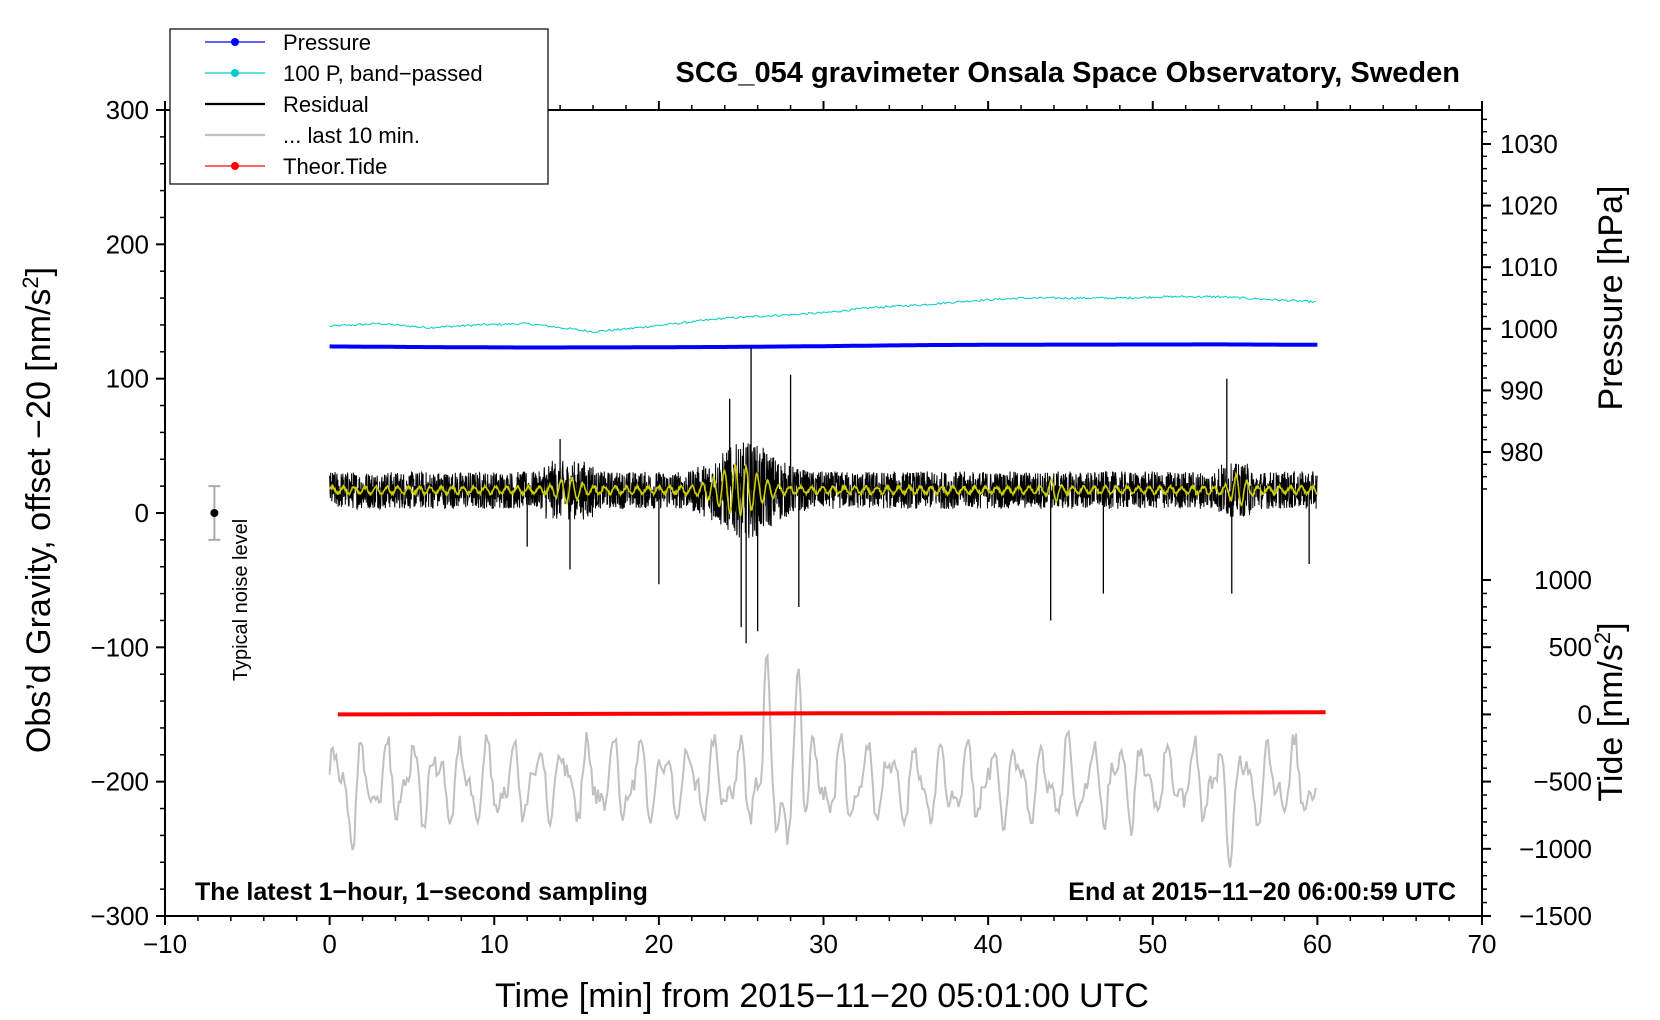  I want to click on tide-axis-label: Tide [nm/s2], so click(1610, 711).